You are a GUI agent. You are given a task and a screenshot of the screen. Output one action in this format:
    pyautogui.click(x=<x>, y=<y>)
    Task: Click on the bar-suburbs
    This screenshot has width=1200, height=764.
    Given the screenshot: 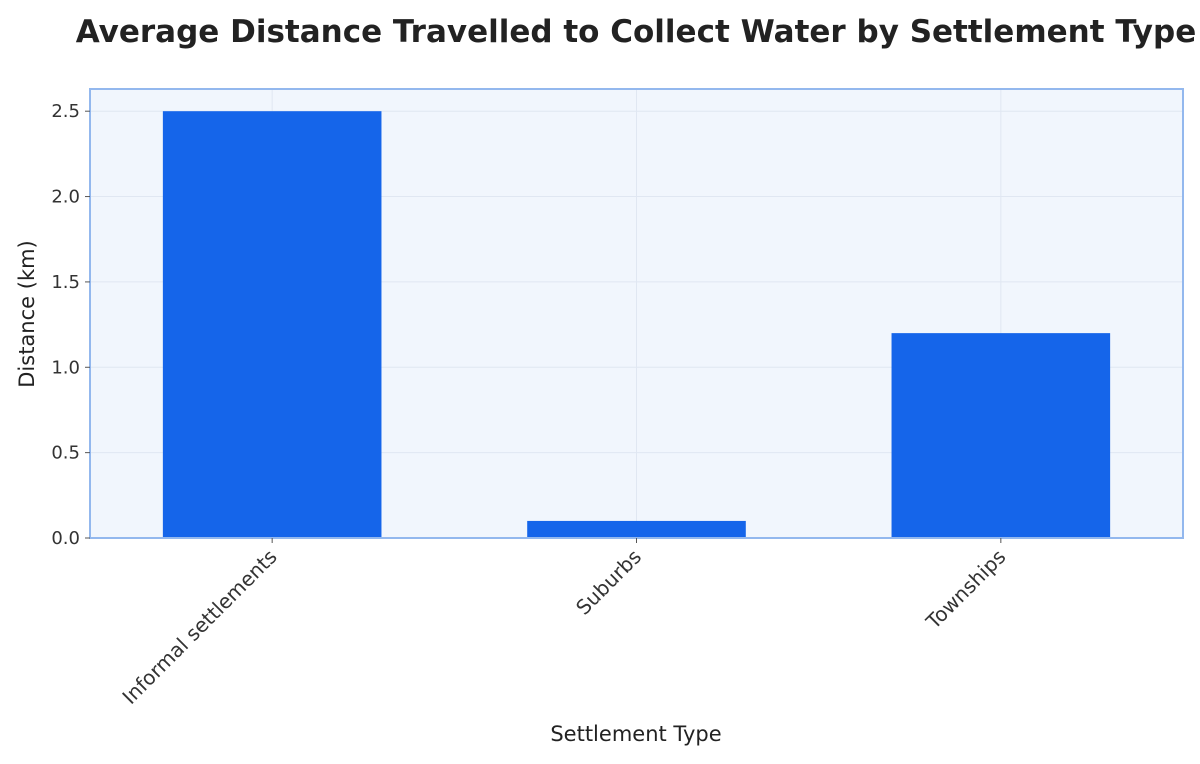 What is the action you would take?
    pyautogui.click(x=636, y=529)
    